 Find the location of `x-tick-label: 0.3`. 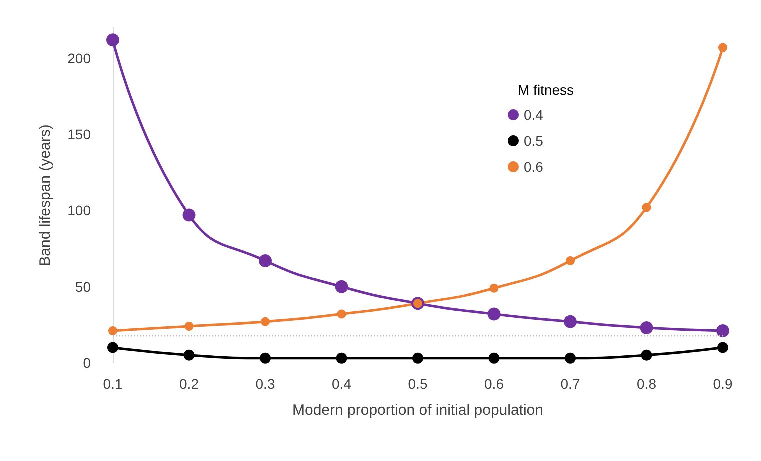

x-tick-label: 0.3 is located at coordinates (266, 384).